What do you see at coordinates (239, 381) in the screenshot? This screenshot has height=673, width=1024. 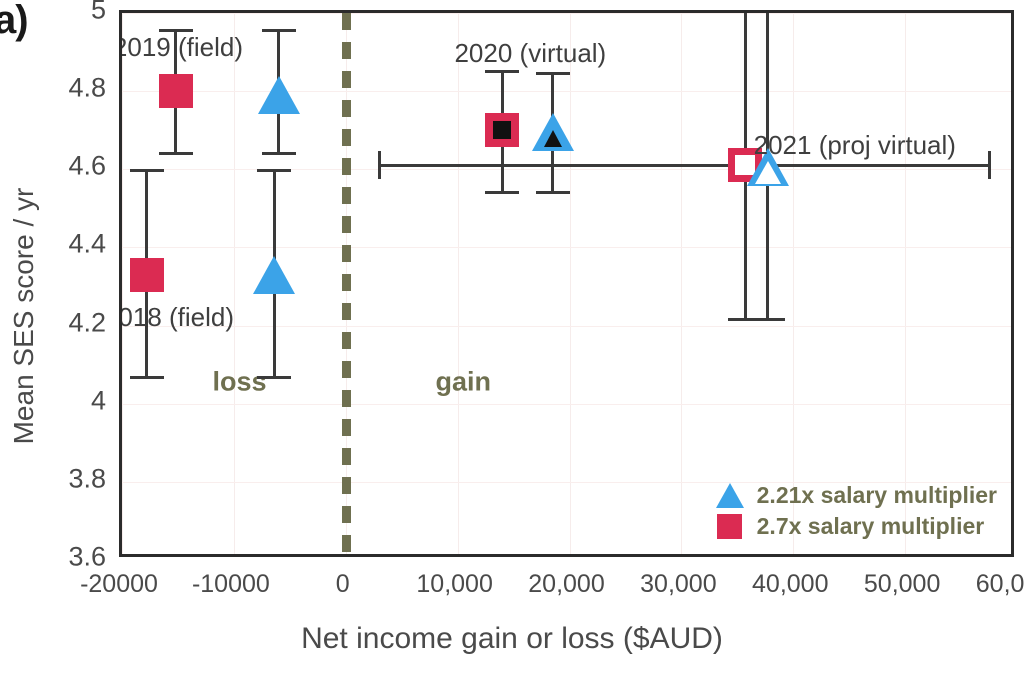 I see `region-label-loss: loss` at bounding box center [239, 381].